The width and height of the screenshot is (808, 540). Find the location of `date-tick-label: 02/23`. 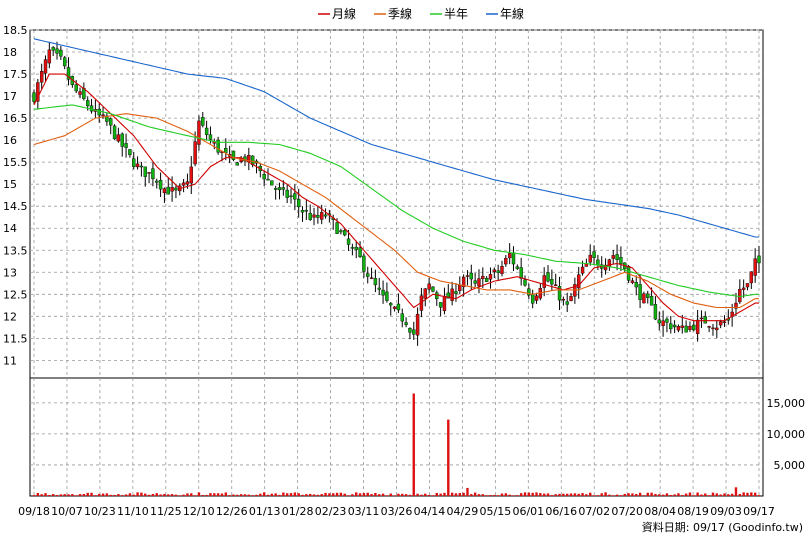

date-tick-label: 02/23 is located at coordinates (331, 511).